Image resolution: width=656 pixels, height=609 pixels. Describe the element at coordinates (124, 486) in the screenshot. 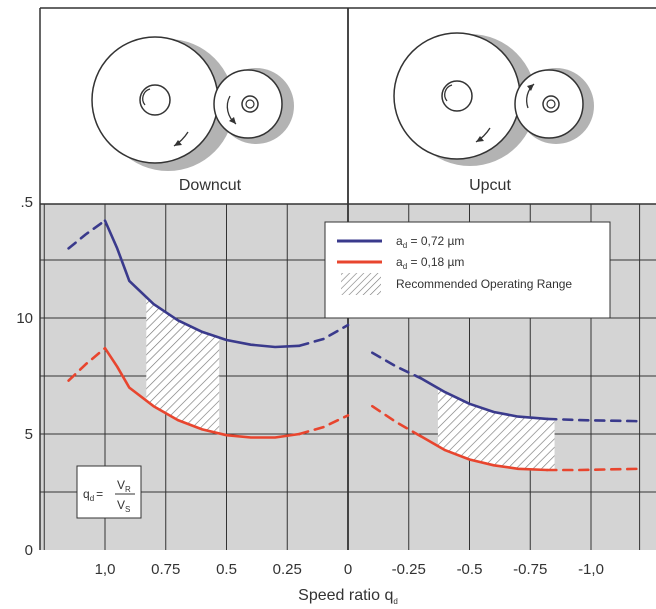

I see `formula-numerator: VR` at that location.